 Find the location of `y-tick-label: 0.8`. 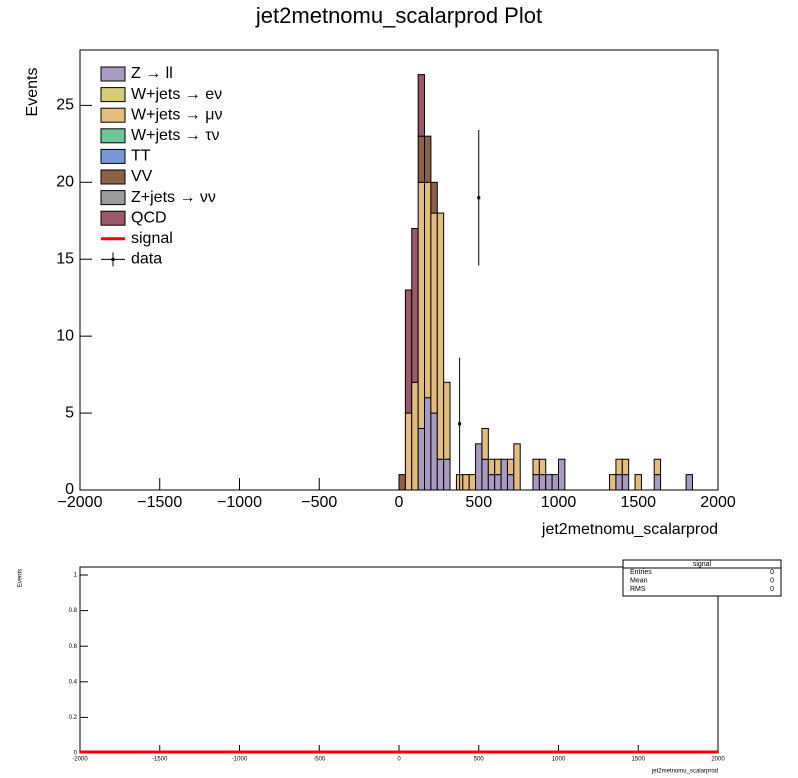

y-tick-label: 0.8 is located at coordinates (73, 611).